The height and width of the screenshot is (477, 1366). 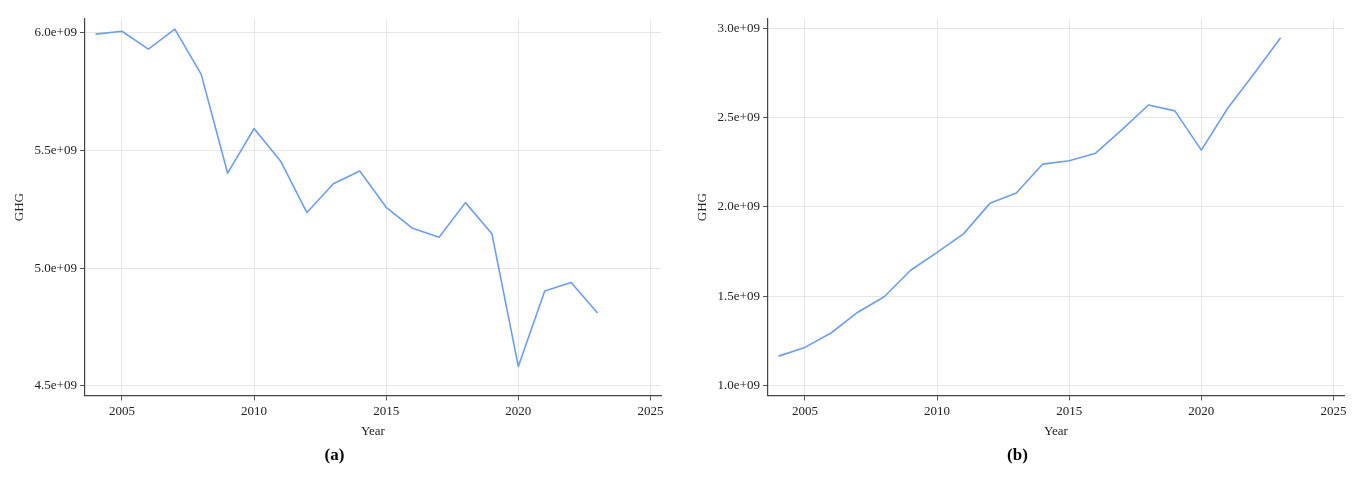 I want to click on y-tick-label: 6.0e+09, so click(x=55, y=32).